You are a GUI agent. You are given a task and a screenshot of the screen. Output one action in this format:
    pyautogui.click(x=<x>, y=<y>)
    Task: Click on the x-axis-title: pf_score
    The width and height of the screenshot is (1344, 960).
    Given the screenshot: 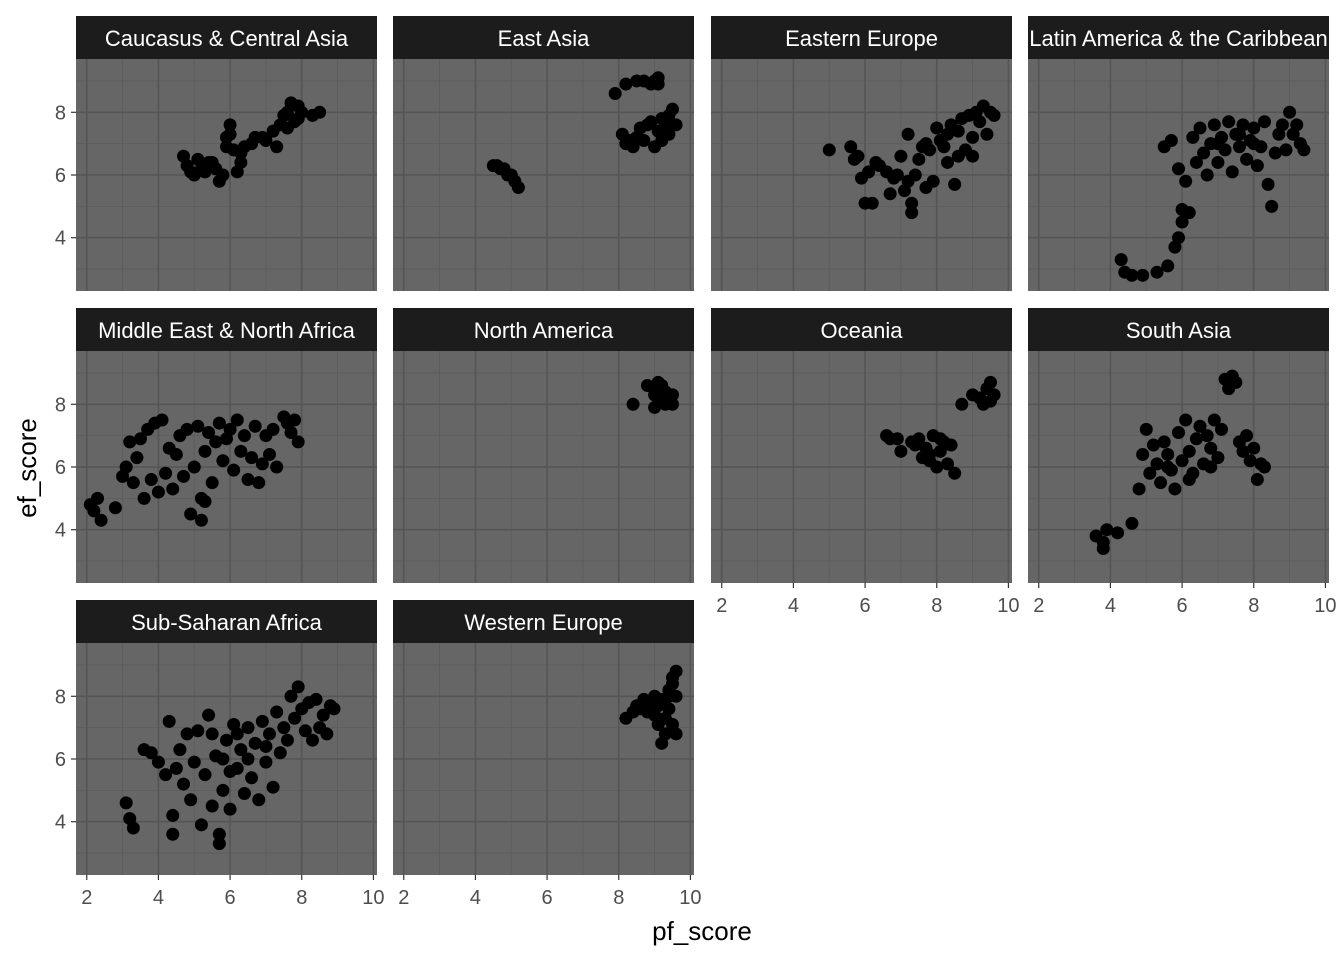 What is the action you would take?
    pyautogui.click(x=702, y=931)
    